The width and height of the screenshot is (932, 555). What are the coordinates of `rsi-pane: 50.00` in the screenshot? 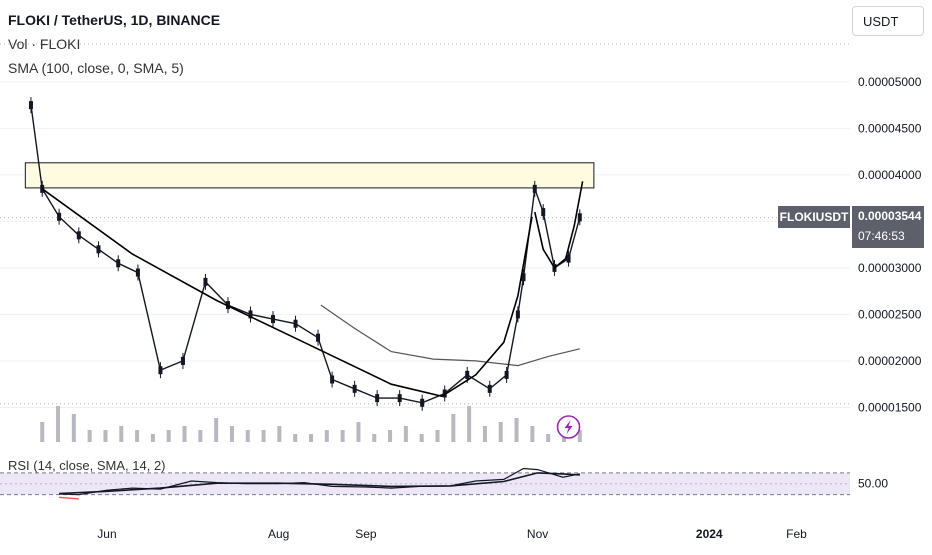 It's located at (444, 483).